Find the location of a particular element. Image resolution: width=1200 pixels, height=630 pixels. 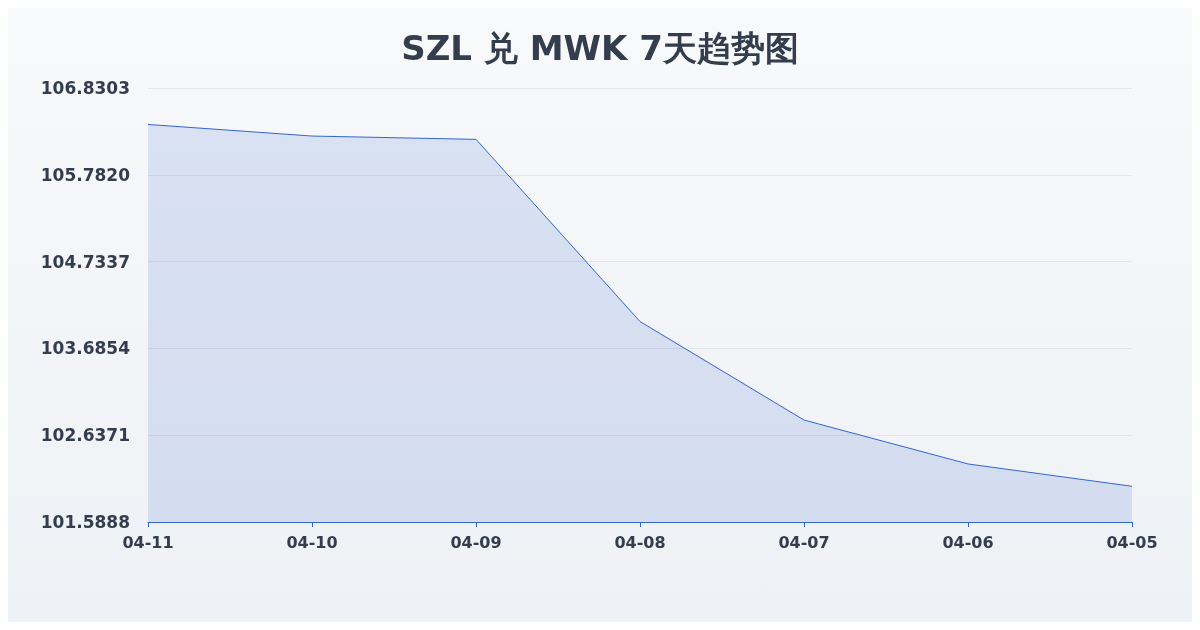

y-tick-label: 104.7337 is located at coordinates (85, 261).